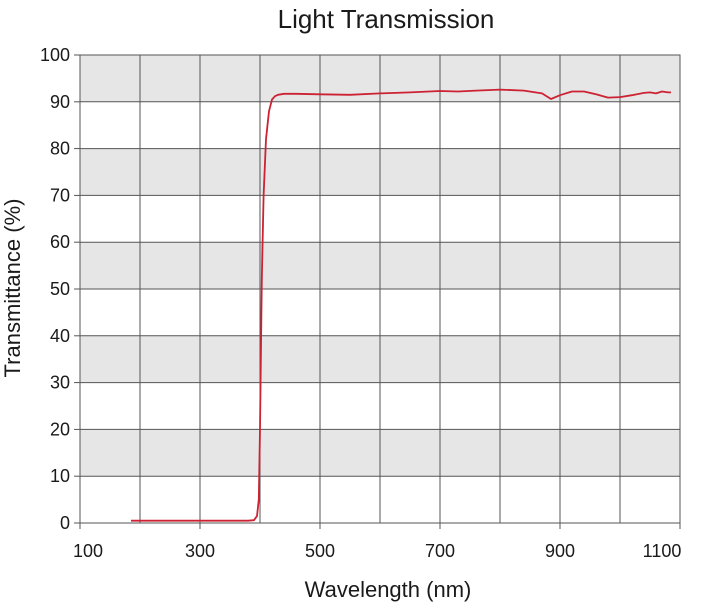  Describe the element at coordinates (65, 523) in the screenshot. I see `y-tick-label-0: 0` at that location.